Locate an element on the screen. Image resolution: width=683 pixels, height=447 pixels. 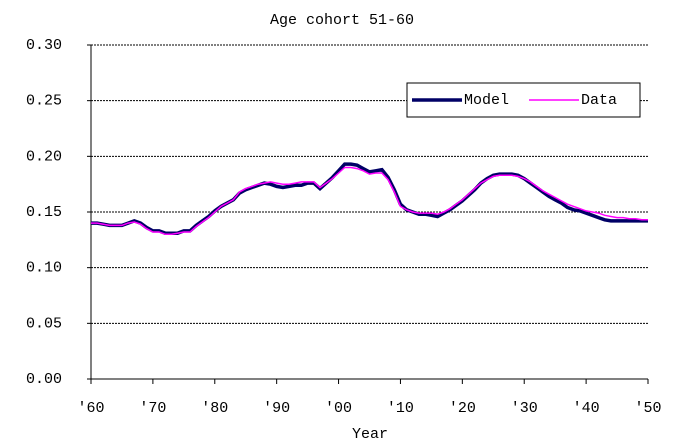
chart-title: Age cohort 51-60 is located at coordinates (342, 20).